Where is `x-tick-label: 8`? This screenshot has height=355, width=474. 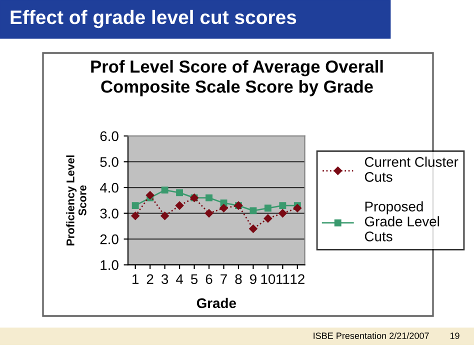 x-tick-label: 8 is located at coordinates (238, 279).